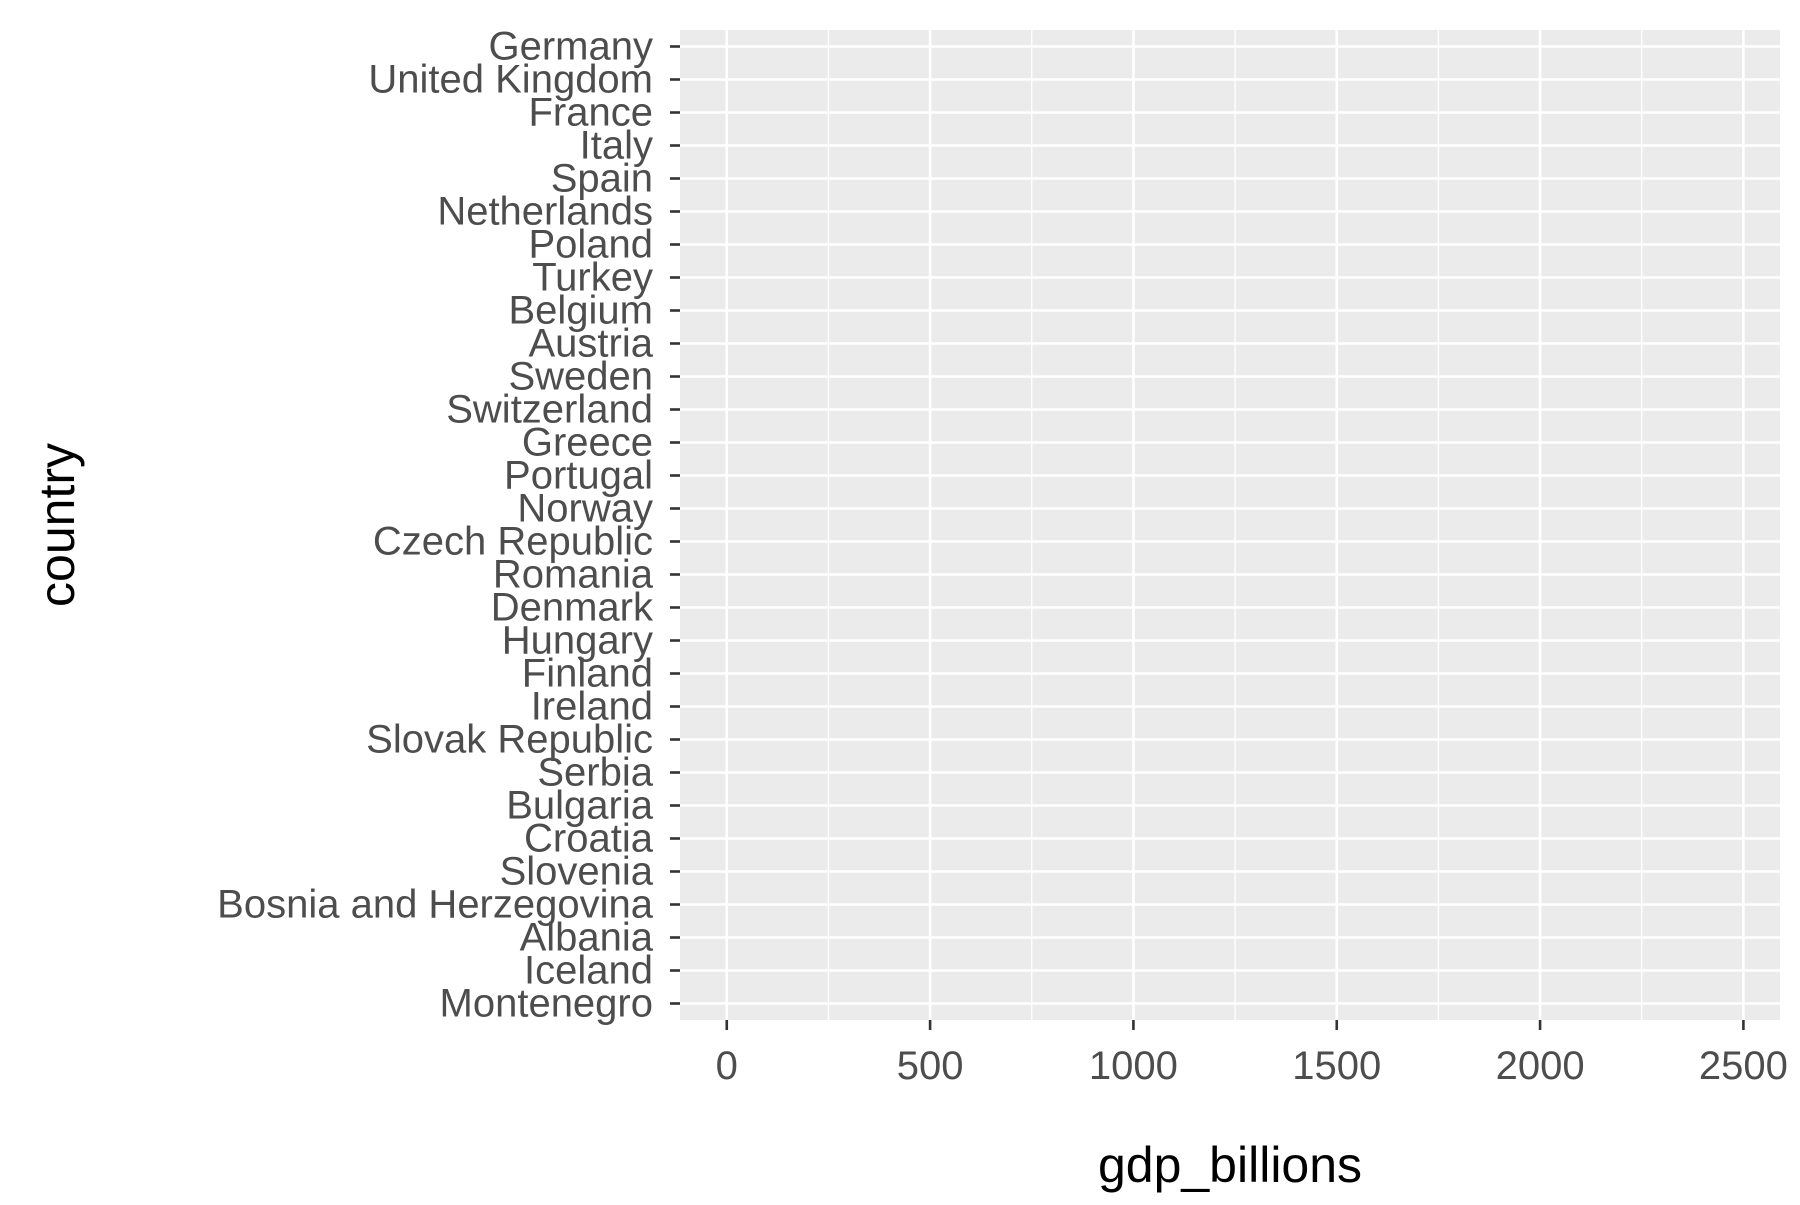  Describe the element at coordinates (587, 674) in the screenshot. I see `y-tick-label: Finland` at that location.